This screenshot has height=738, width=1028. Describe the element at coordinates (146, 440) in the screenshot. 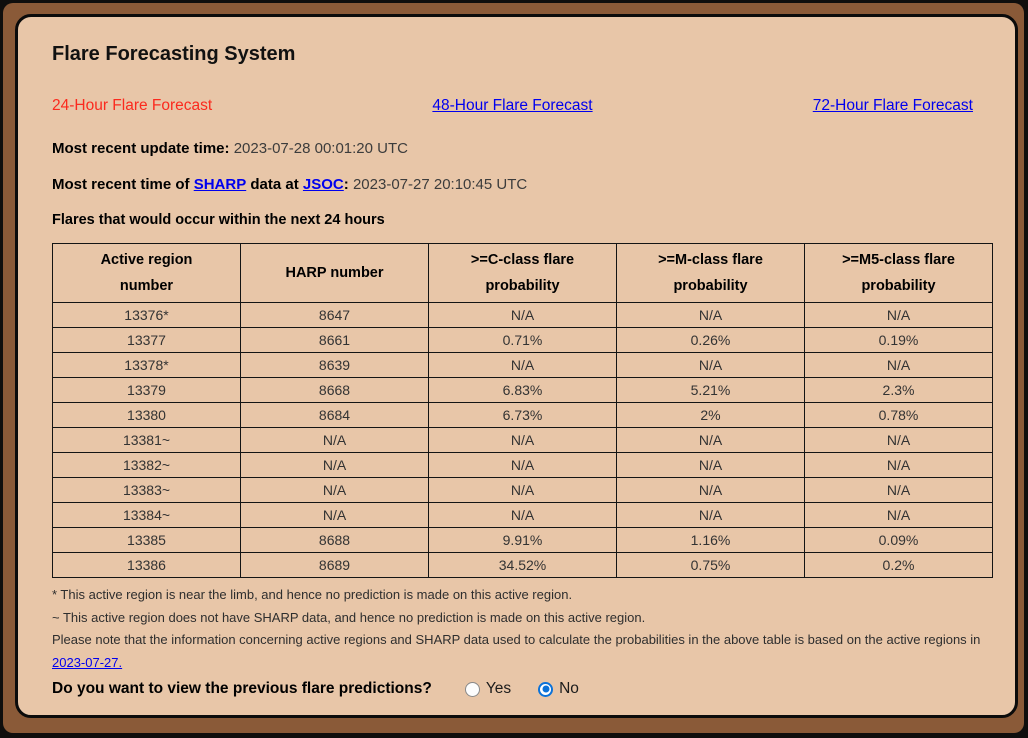

I see `table-cell: 13381~` at that location.